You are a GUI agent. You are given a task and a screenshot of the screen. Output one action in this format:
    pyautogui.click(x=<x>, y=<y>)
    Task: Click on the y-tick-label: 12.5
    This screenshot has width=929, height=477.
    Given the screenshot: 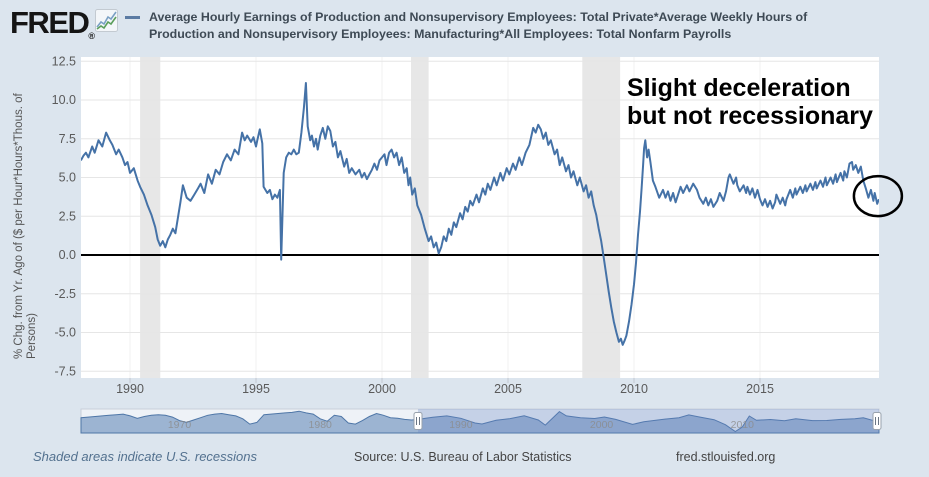 What is the action you would take?
    pyautogui.click(x=64, y=61)
    